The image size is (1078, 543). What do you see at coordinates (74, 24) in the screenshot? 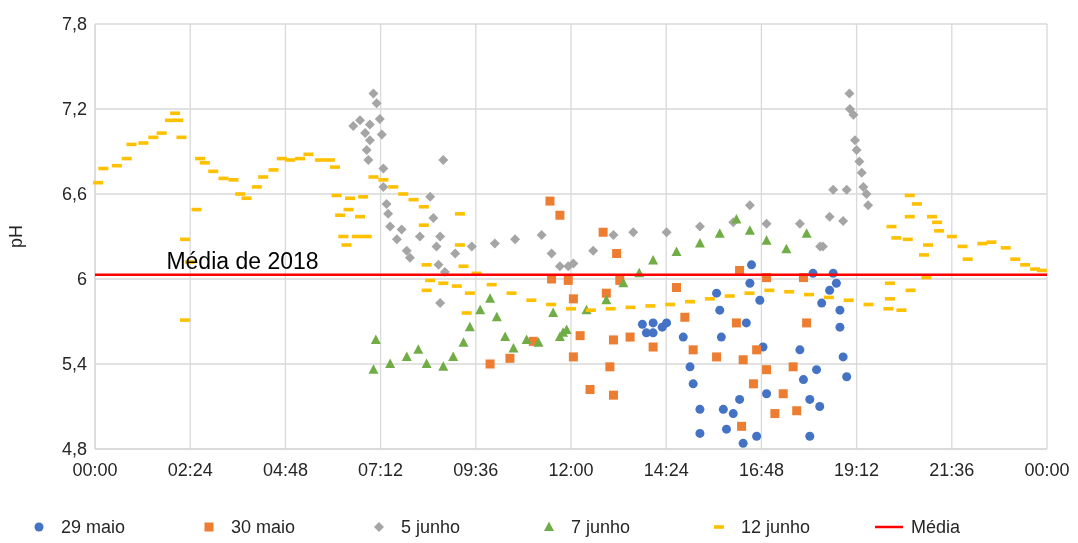
I see `y-tick-label: 7,8` at bounding box center [74, 24].